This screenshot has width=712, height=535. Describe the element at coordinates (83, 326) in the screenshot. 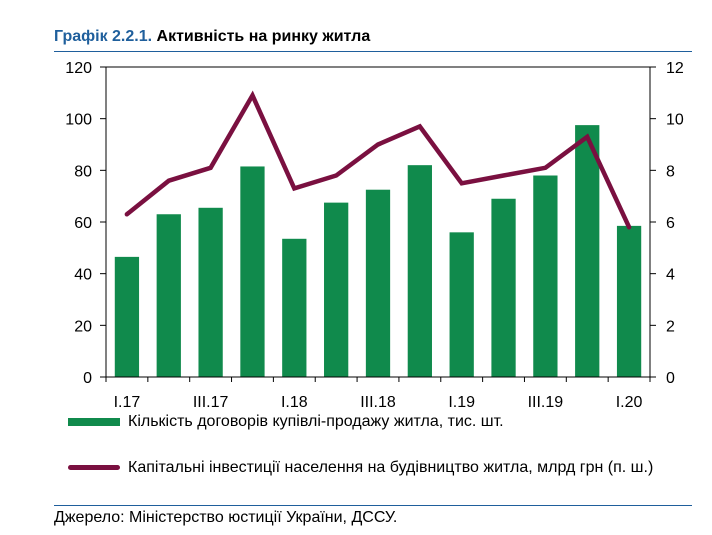

I see `y-left-tick-label: 20` at that location.